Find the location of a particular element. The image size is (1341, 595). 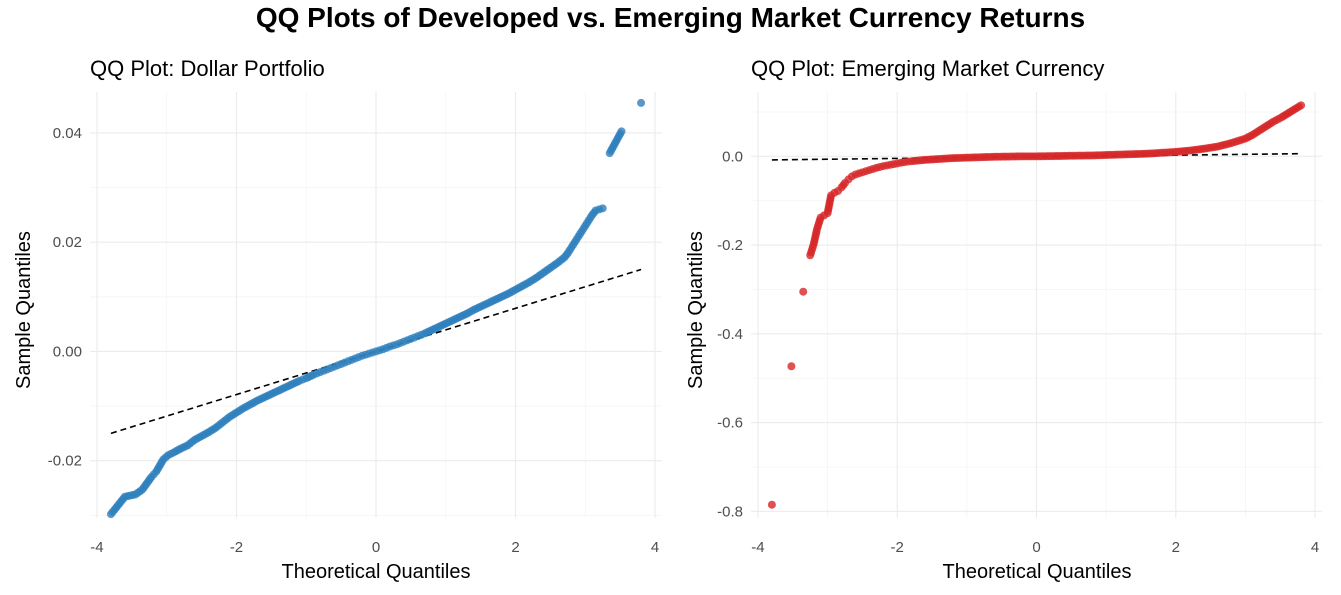

y-tick-label: 0.0 is located at coordinates (732, 156).